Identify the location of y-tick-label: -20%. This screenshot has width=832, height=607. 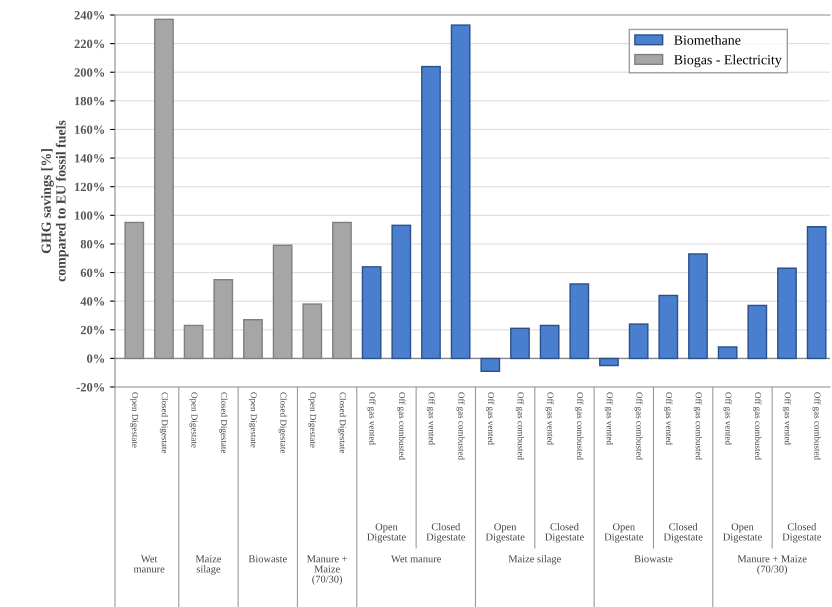
(90, 387).